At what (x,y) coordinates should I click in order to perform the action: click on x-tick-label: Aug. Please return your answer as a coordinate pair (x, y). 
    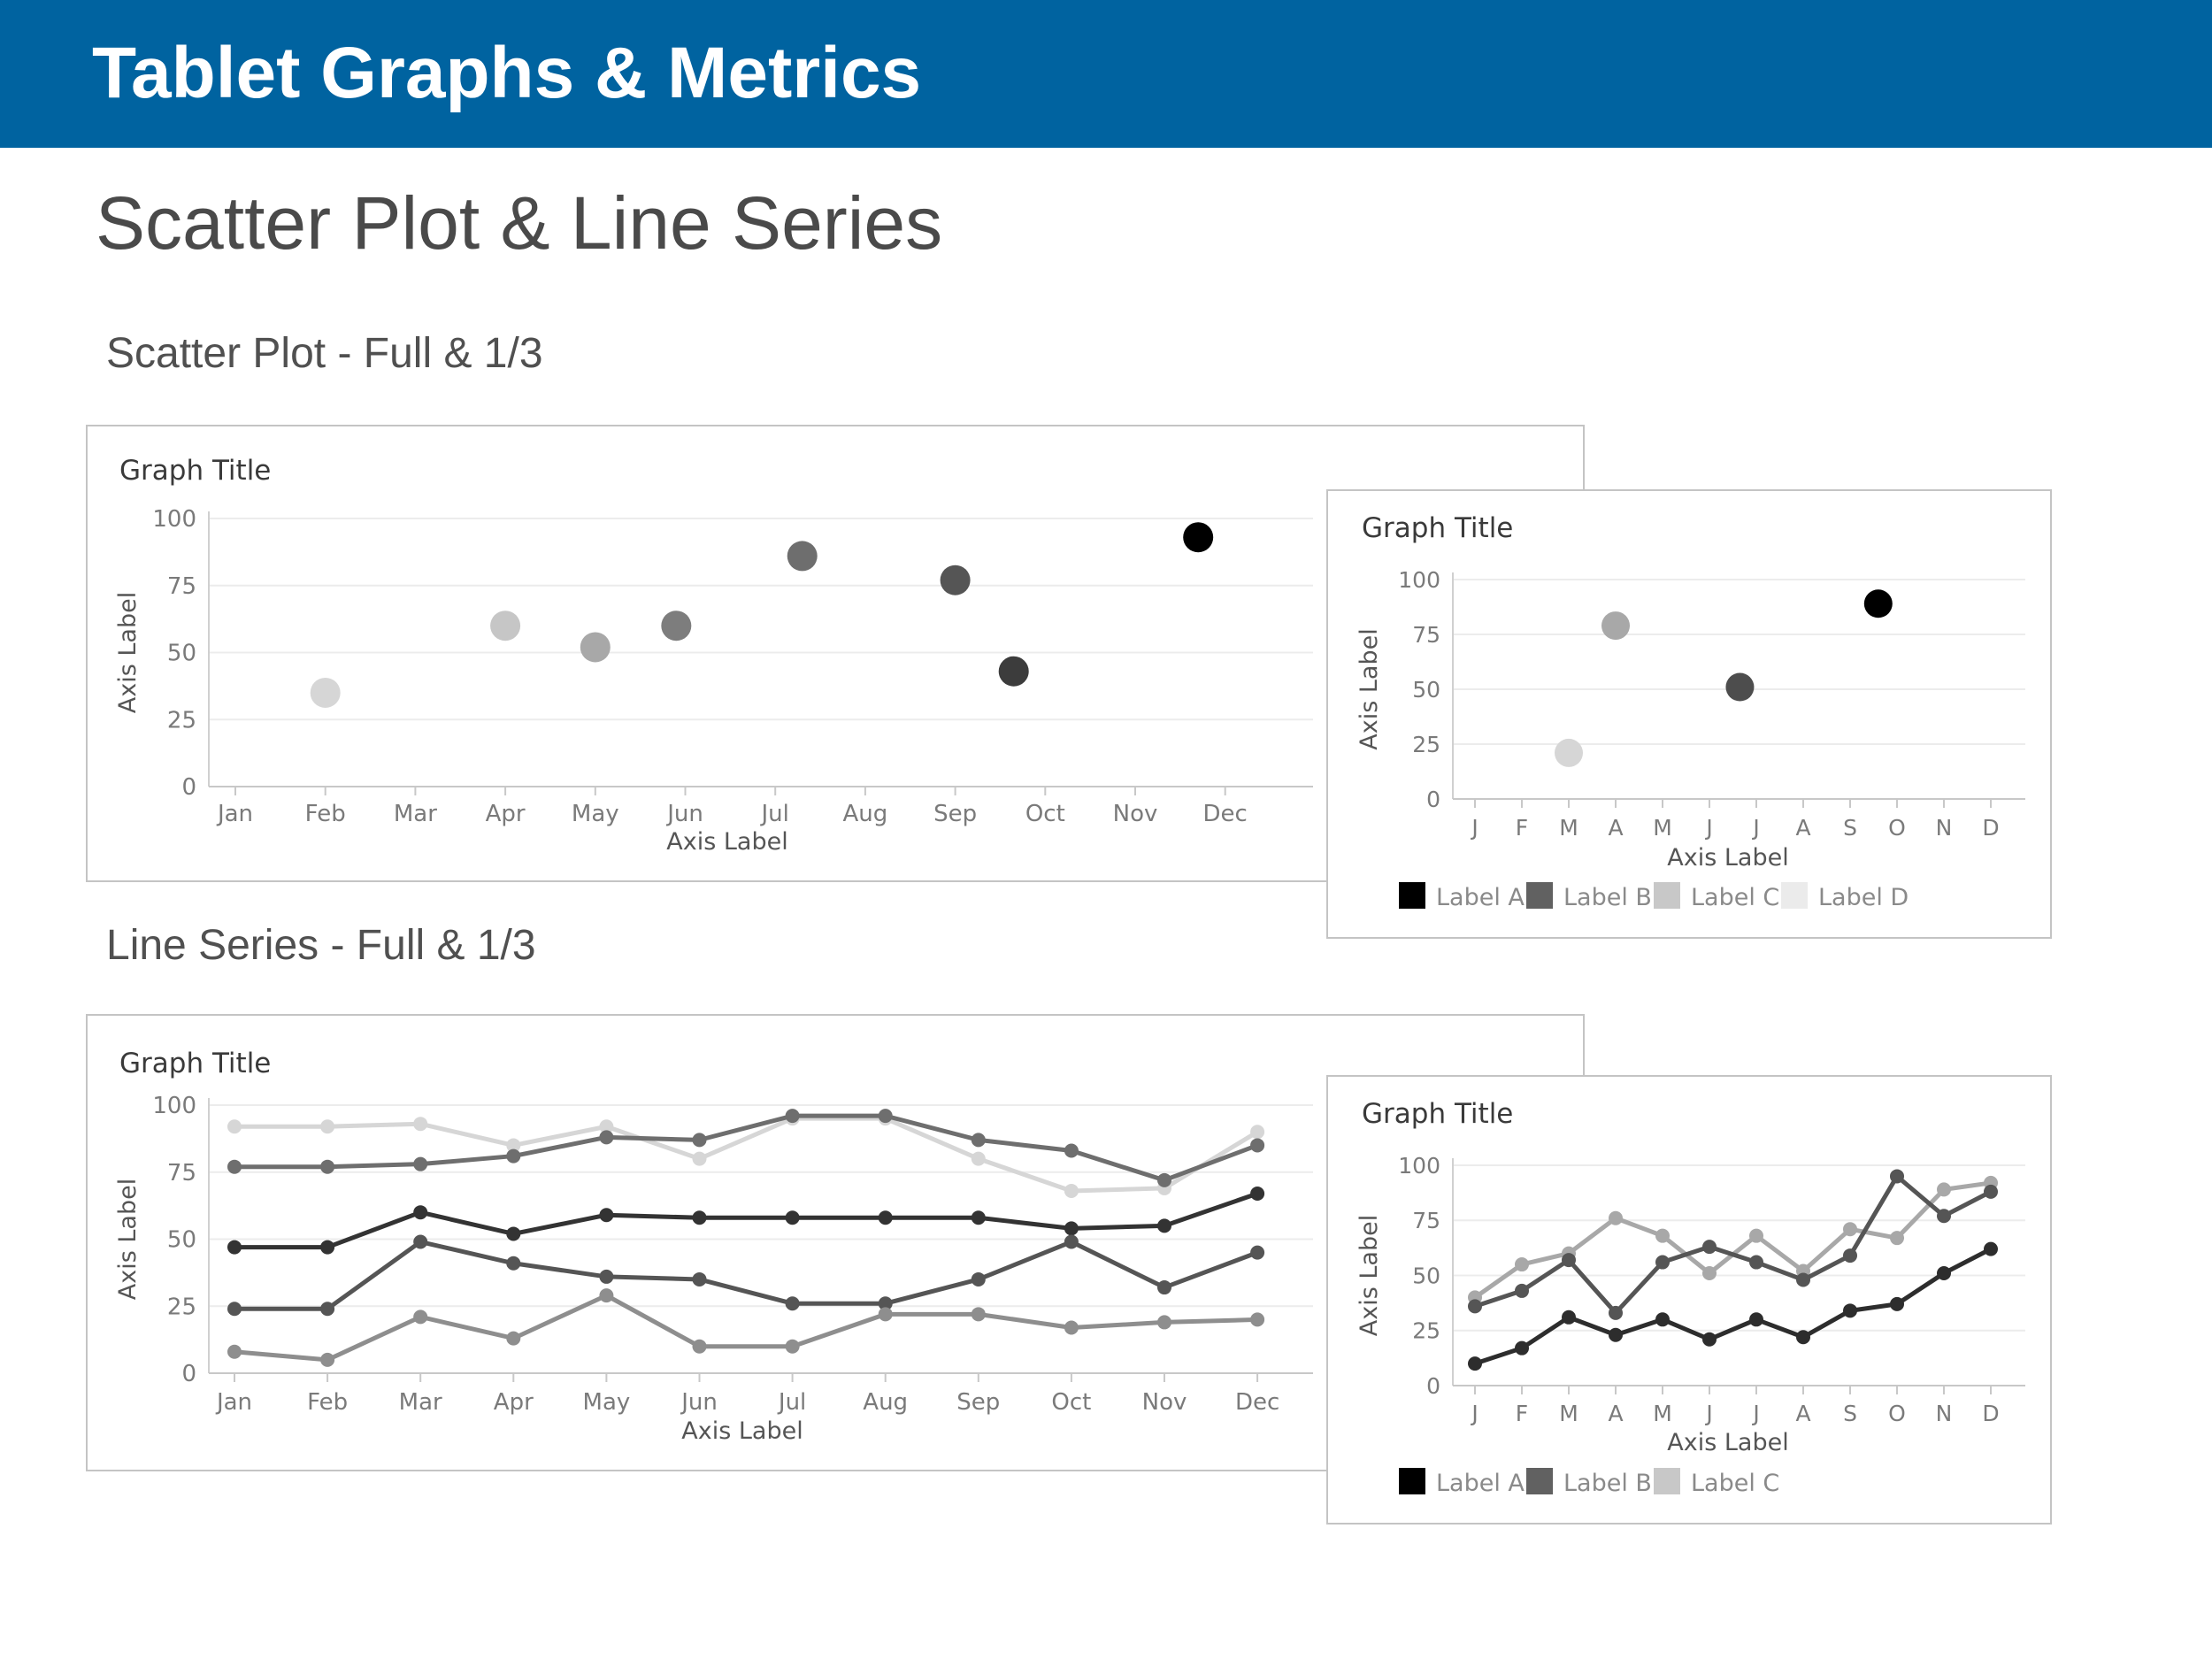
    Looking at the image, I should click on (866, 814).